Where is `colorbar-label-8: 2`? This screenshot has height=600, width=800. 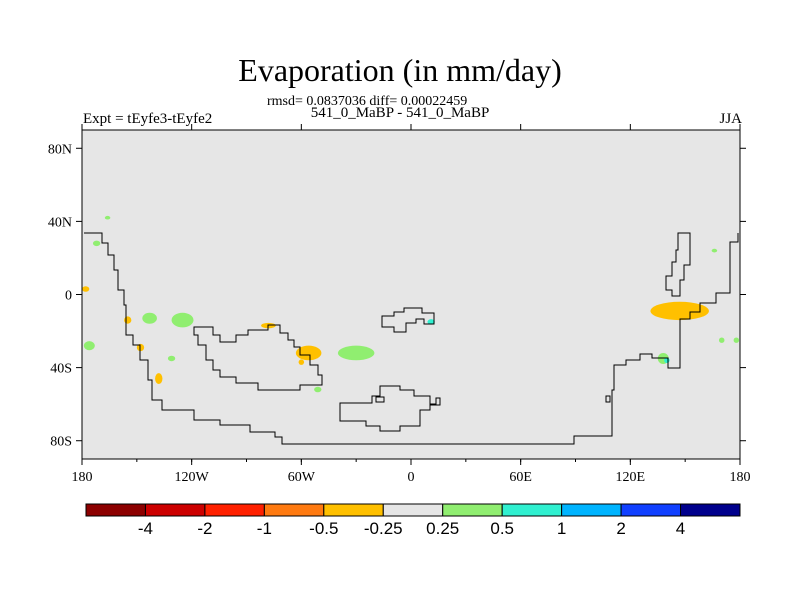
colorbar-label-8: 2 is located at coordinates (620, 528).